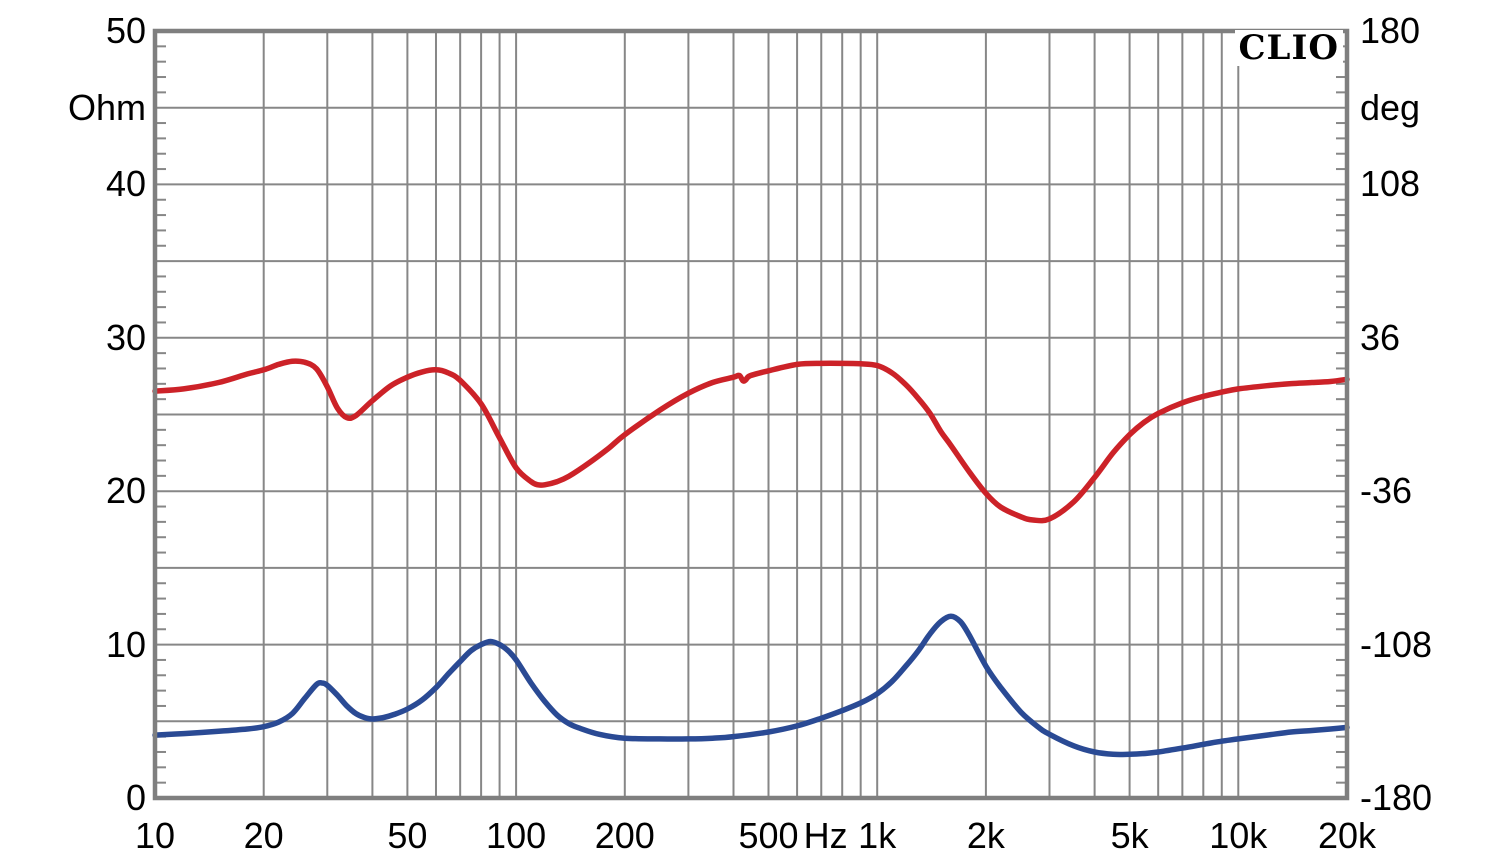 This screenshot has width=1500, height=864. I want to click on x-axis-tick-label: 200, so click(624, 835).